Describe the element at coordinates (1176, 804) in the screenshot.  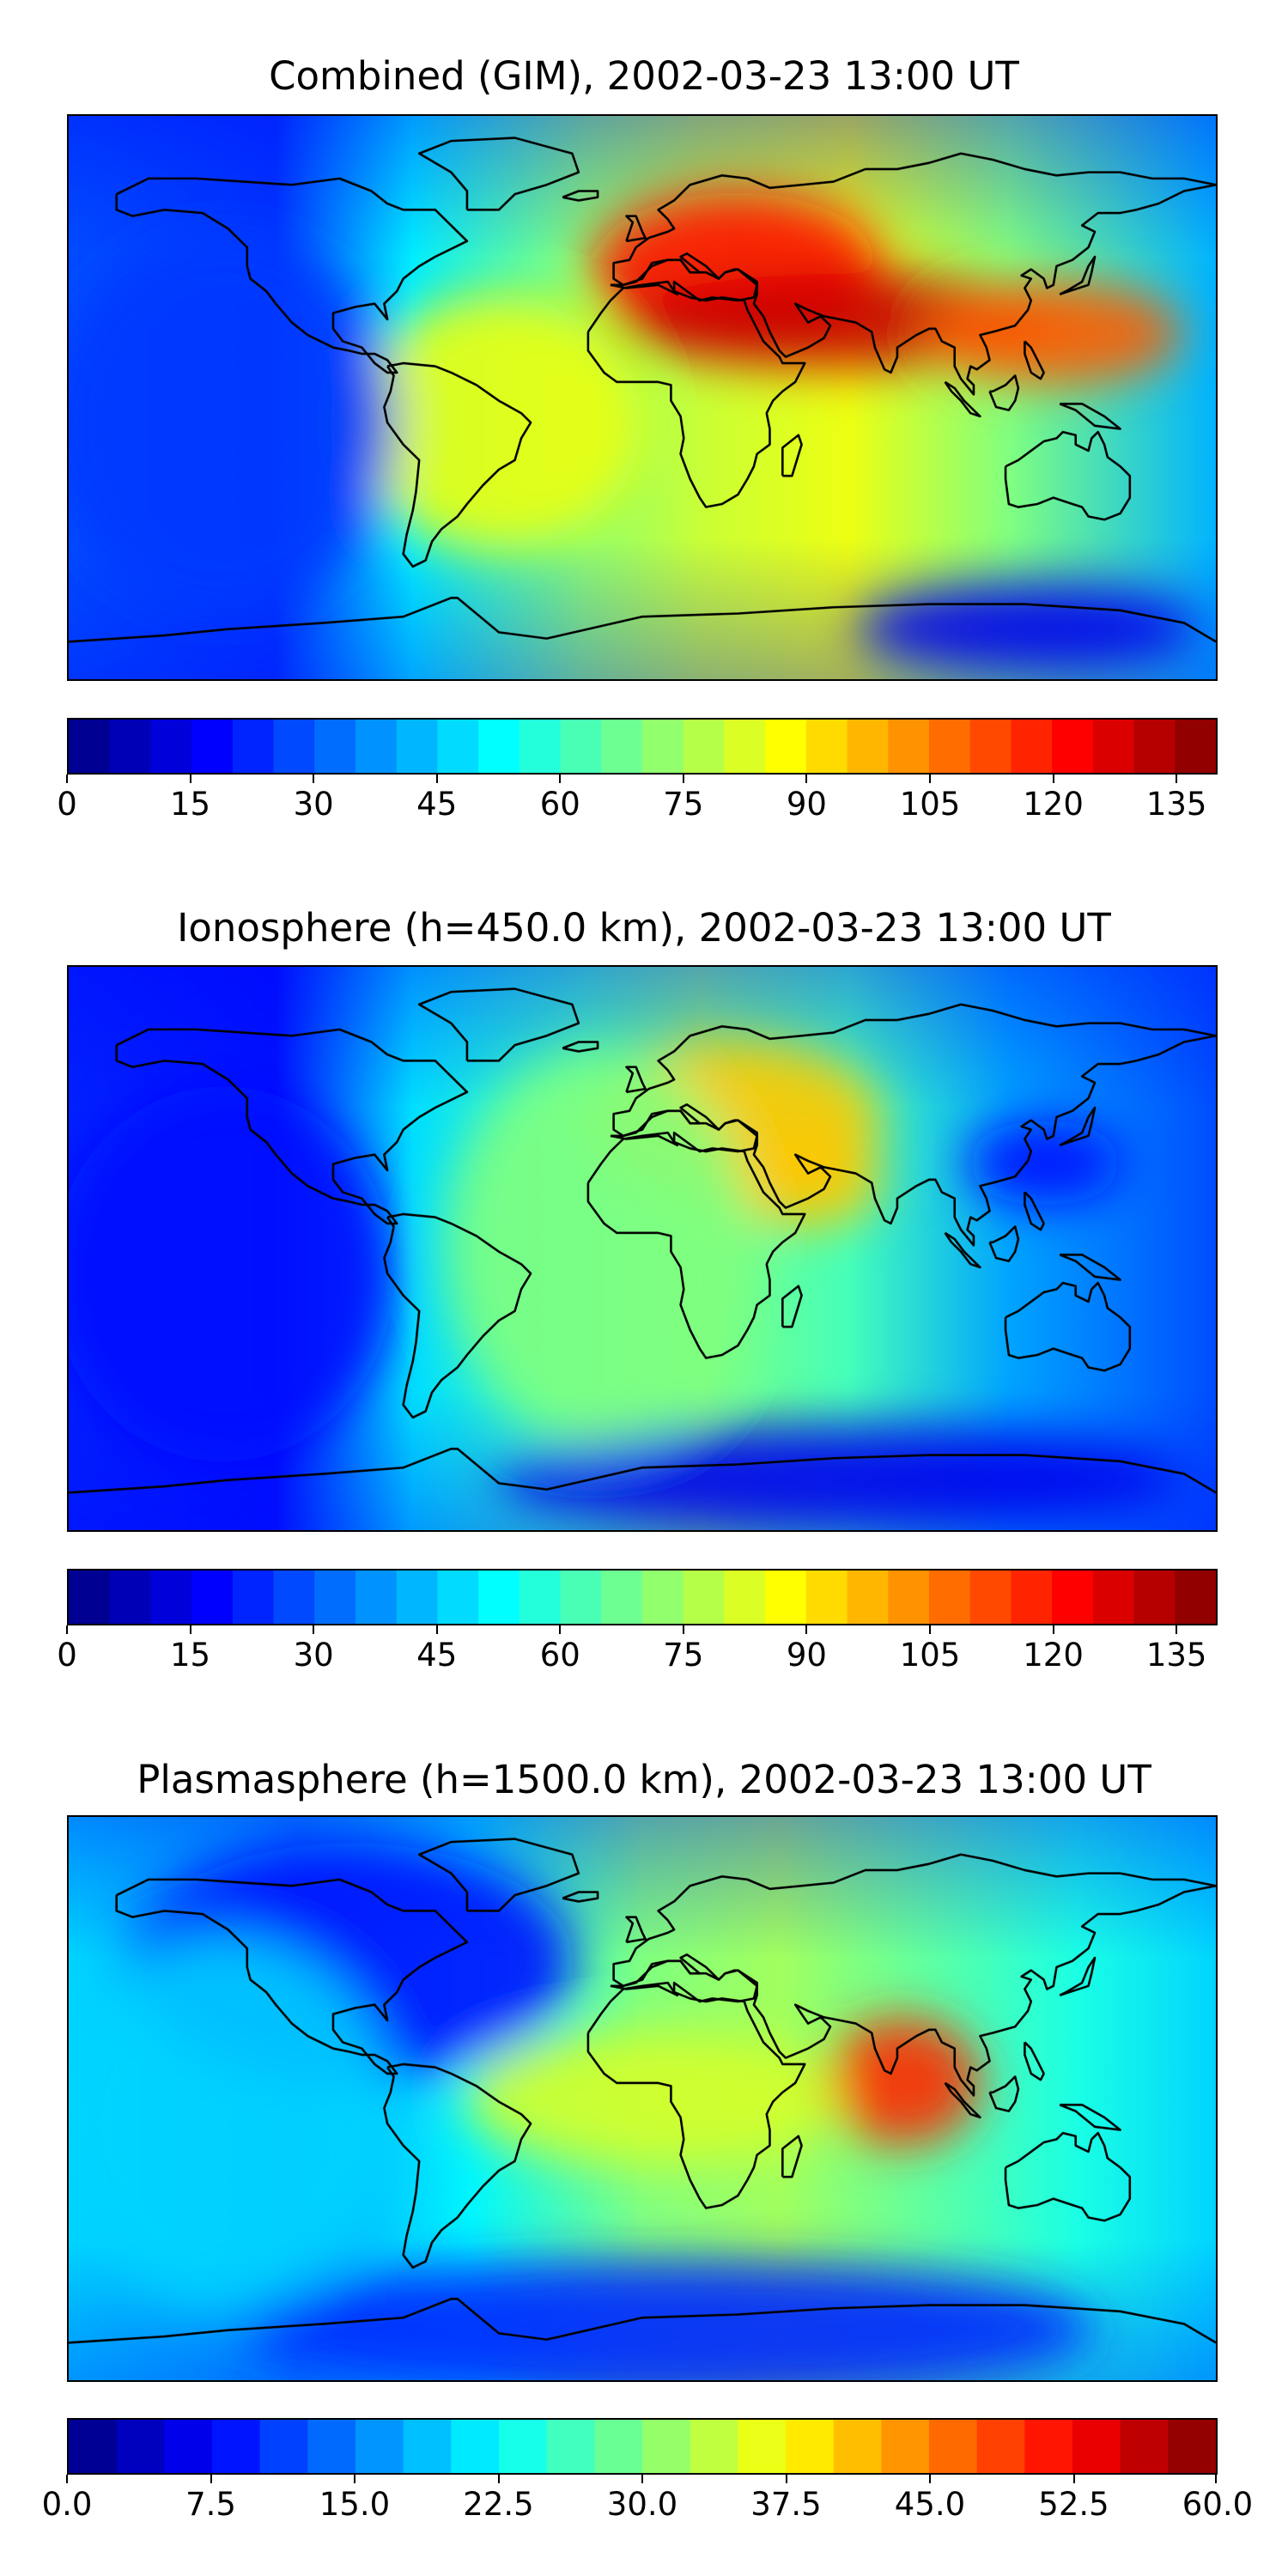
I see `colorbar-tick-label: 135` at that location.